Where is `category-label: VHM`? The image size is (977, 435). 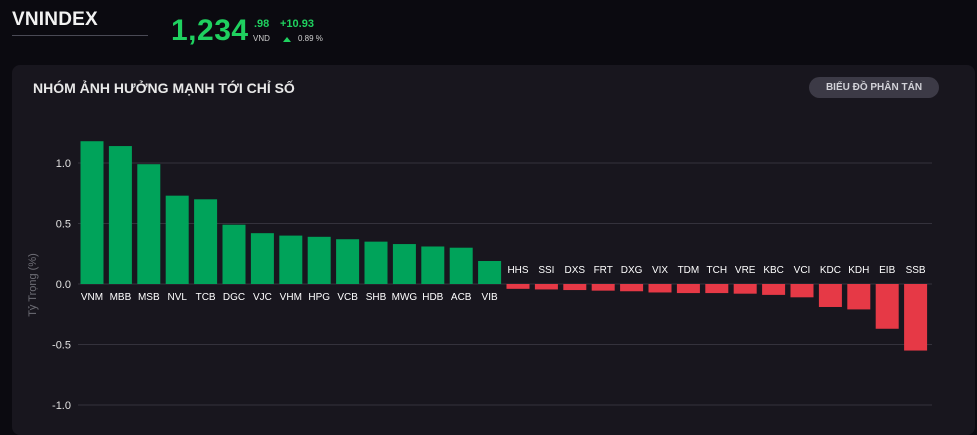 category-label: VHM is located at coordinates (291, 297).